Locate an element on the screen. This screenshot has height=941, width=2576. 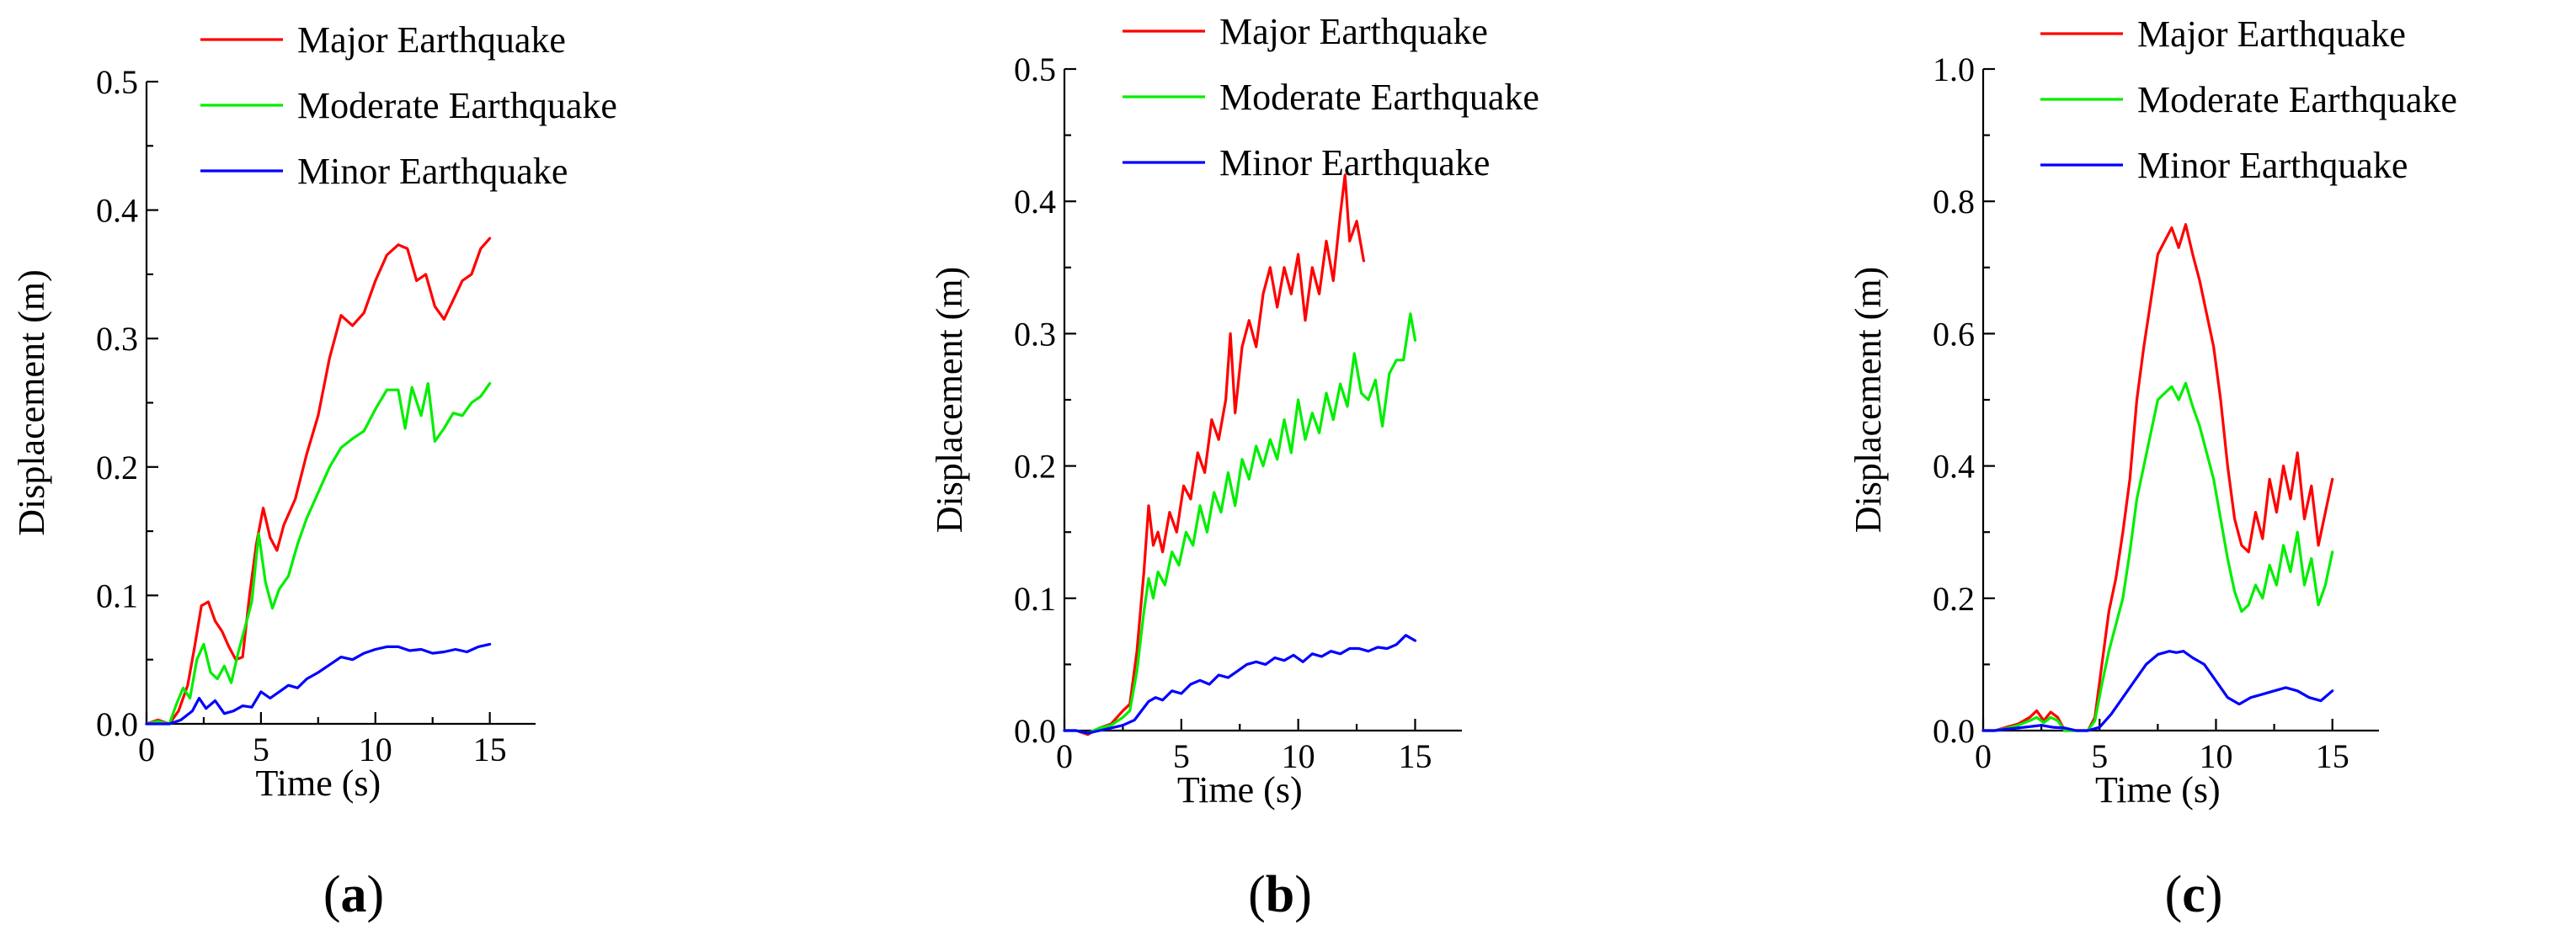
panel-label: (b) is located at coordinates (1280, 894).